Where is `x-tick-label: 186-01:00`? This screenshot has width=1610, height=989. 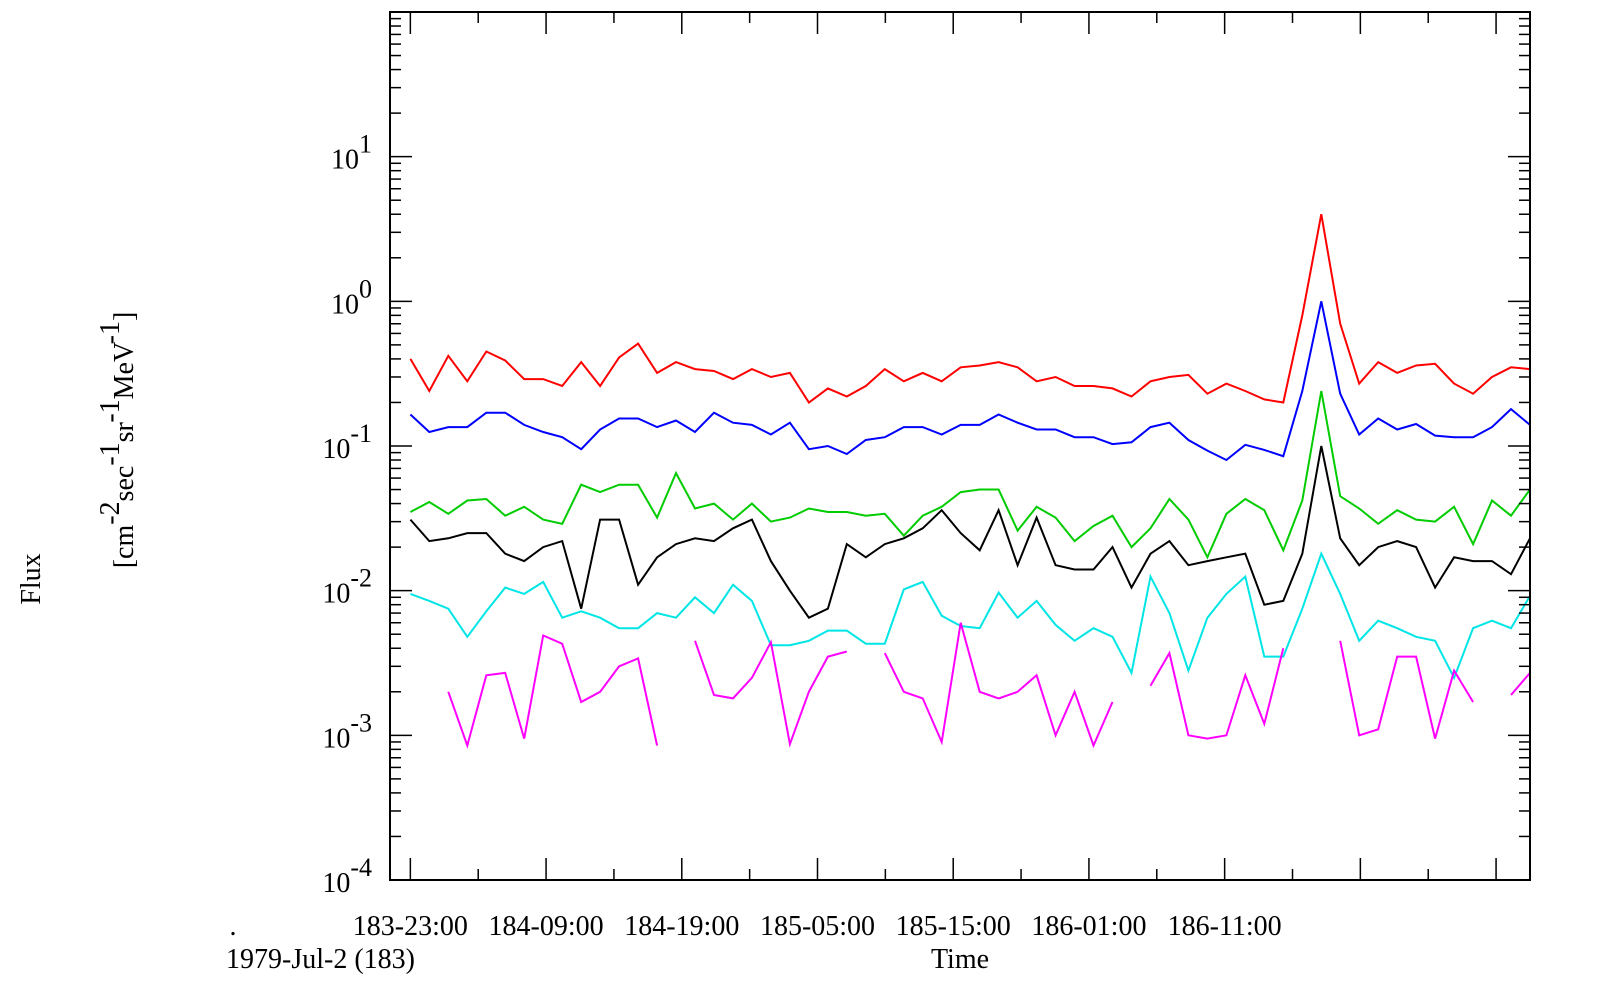 x-tick-label: 186-01:00 is located at coordinates (1088, 926).